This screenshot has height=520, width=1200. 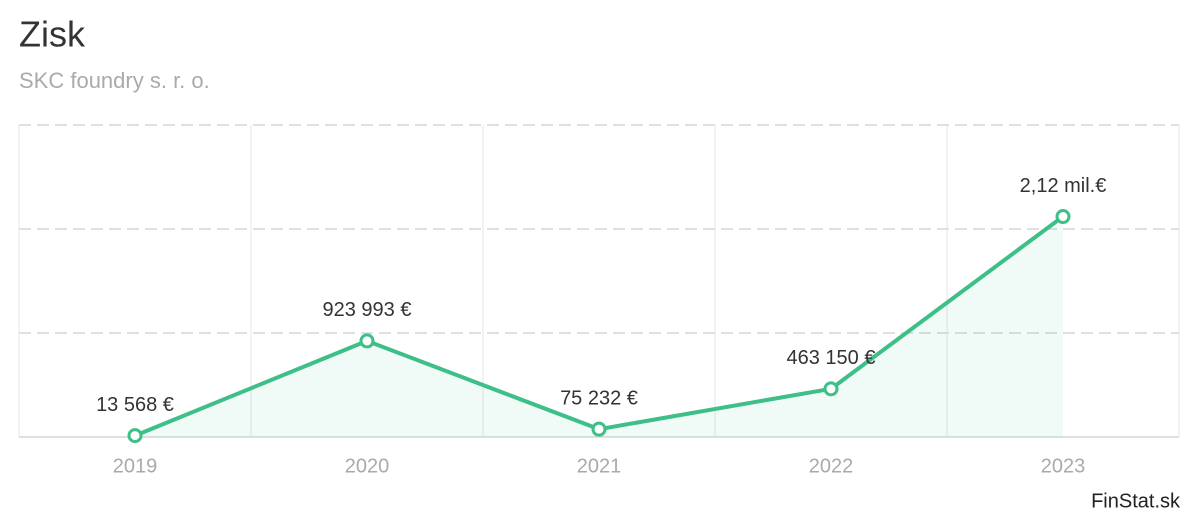 I want to click on value-label: 13 568 €, so click(x=135, y=405).